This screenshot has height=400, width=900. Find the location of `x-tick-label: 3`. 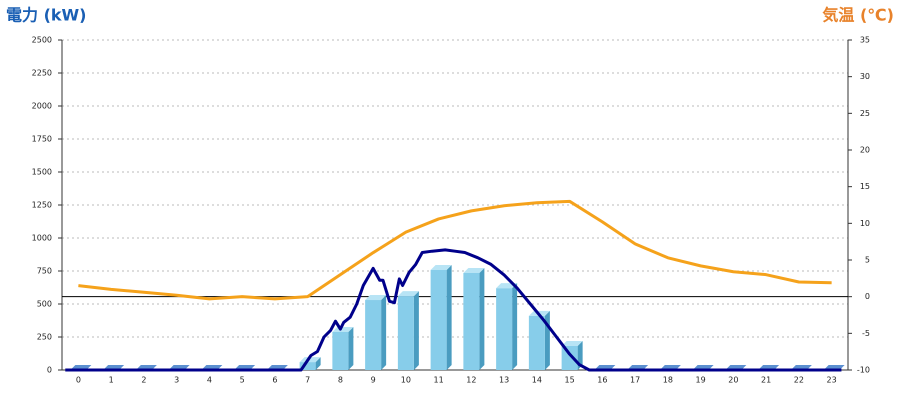

x-tick-label: 3 is located at coordinates (176, 380).